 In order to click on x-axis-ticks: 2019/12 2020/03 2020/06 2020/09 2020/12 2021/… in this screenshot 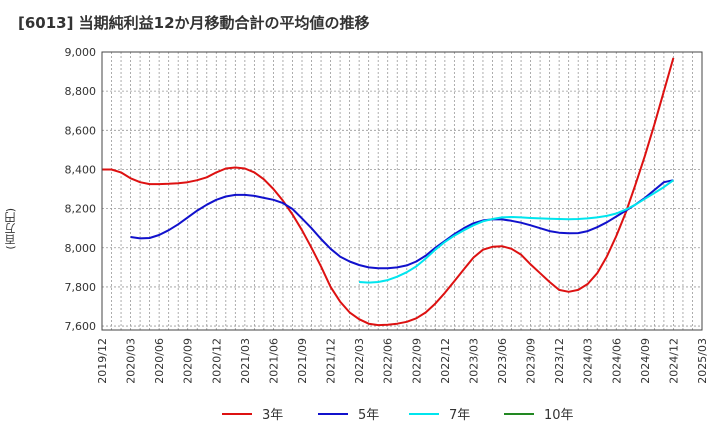, I will do `click(402, 361)`.